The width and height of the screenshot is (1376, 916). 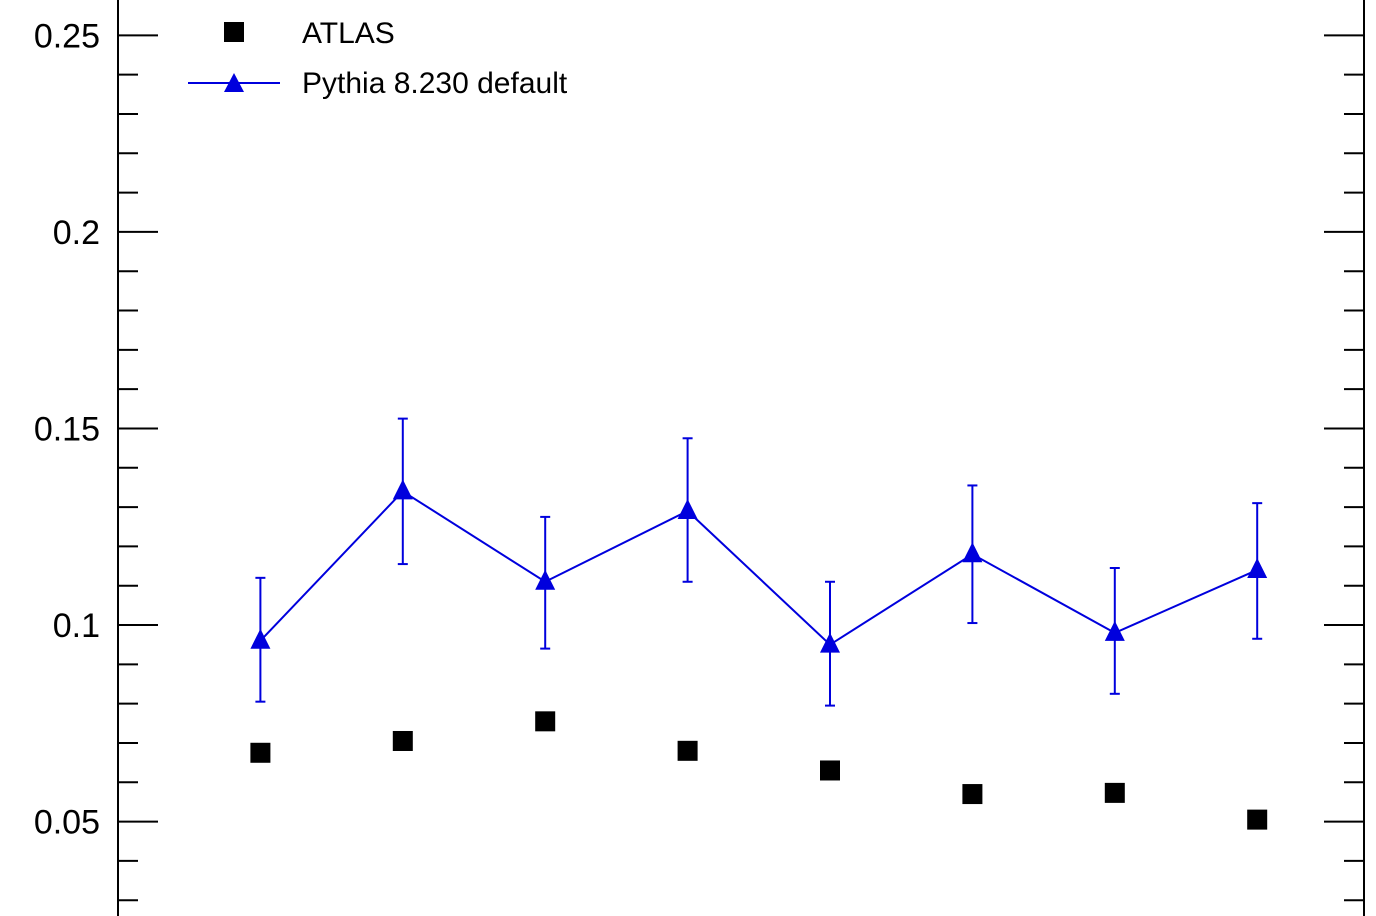 I want to click on legend-label-pythia: Pythia 8.230 default, so click(x=435, y=83).